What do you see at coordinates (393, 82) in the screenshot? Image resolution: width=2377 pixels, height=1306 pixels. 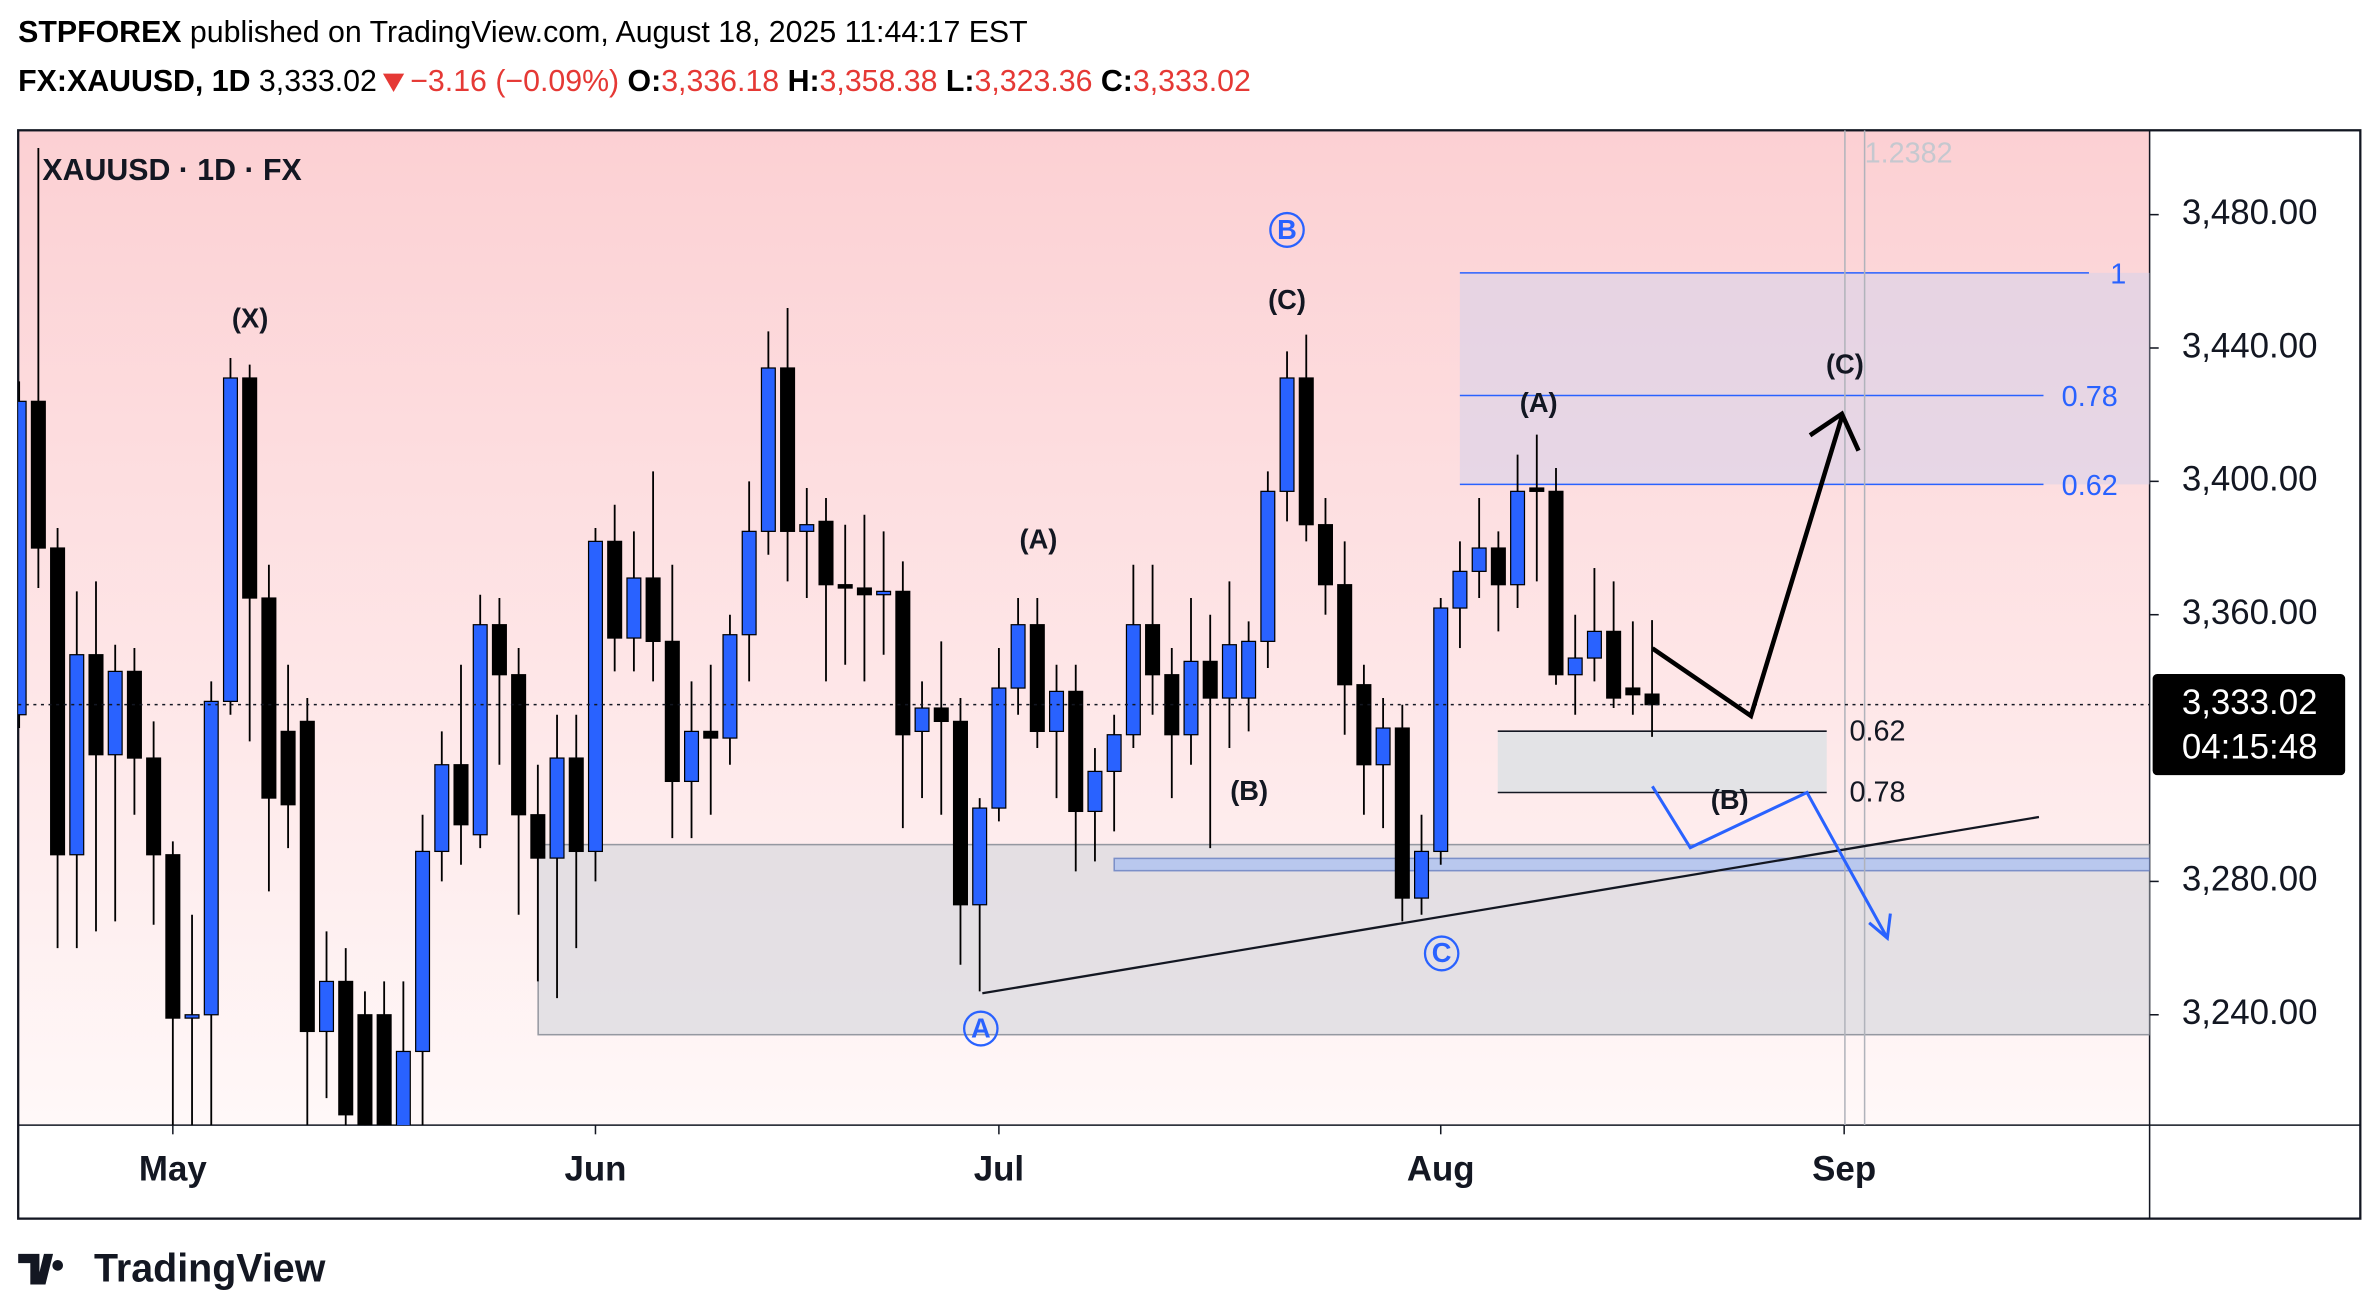 I see `down-arrow` at bounding box center [393, 82].